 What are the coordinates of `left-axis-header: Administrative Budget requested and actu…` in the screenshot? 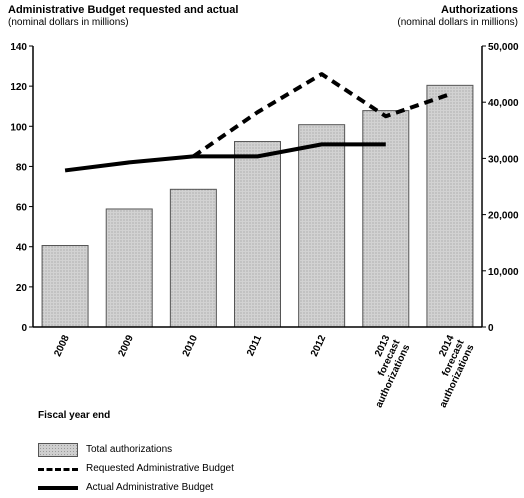 It's located at (123, 16).